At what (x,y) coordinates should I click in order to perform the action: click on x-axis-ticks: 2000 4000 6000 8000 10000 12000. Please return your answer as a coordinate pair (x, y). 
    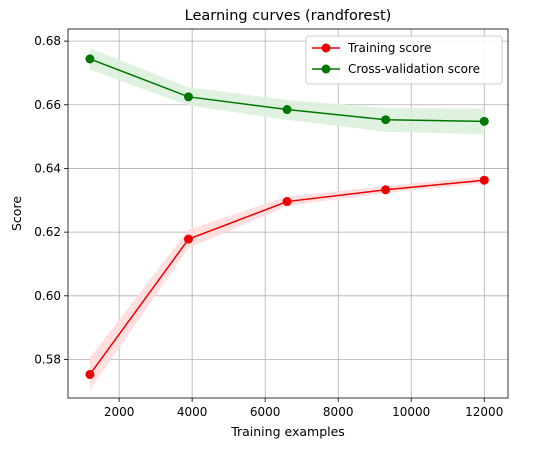
    Looking at the image, I should click on (303, 408).